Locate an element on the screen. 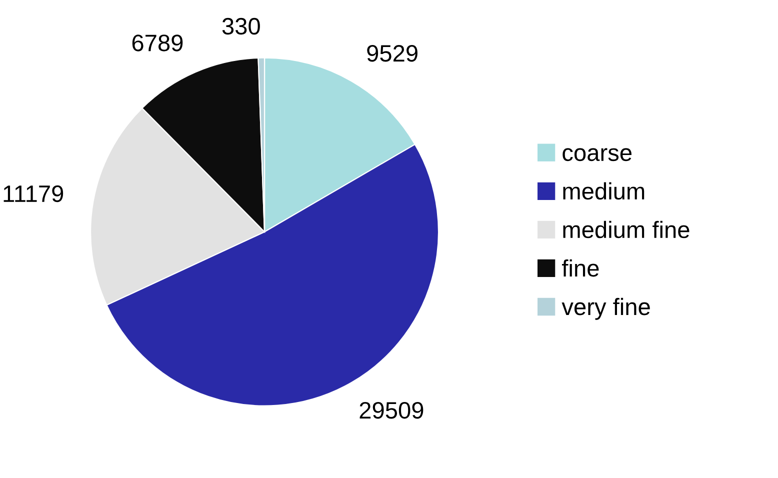 This screenshot has width=778, height=478. data-label: 9529 is located at coordinates (392, 53).